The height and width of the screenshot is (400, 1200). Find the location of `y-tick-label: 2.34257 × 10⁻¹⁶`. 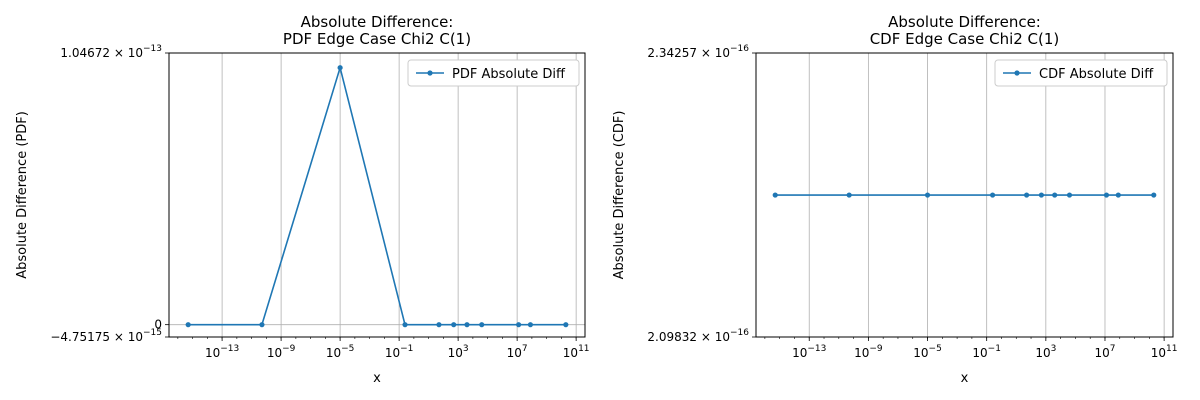

y-tick-label: 2.34257 × 10⁻¹⁶ is located at coordinates (698, 52).